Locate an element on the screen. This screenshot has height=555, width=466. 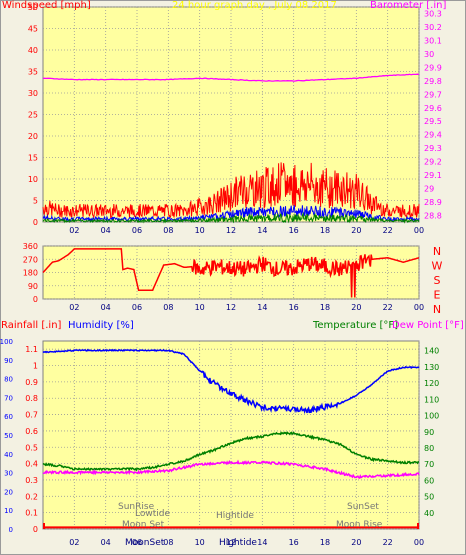
rainfall-tick: 0.7 is located at coordinates (31, 415).